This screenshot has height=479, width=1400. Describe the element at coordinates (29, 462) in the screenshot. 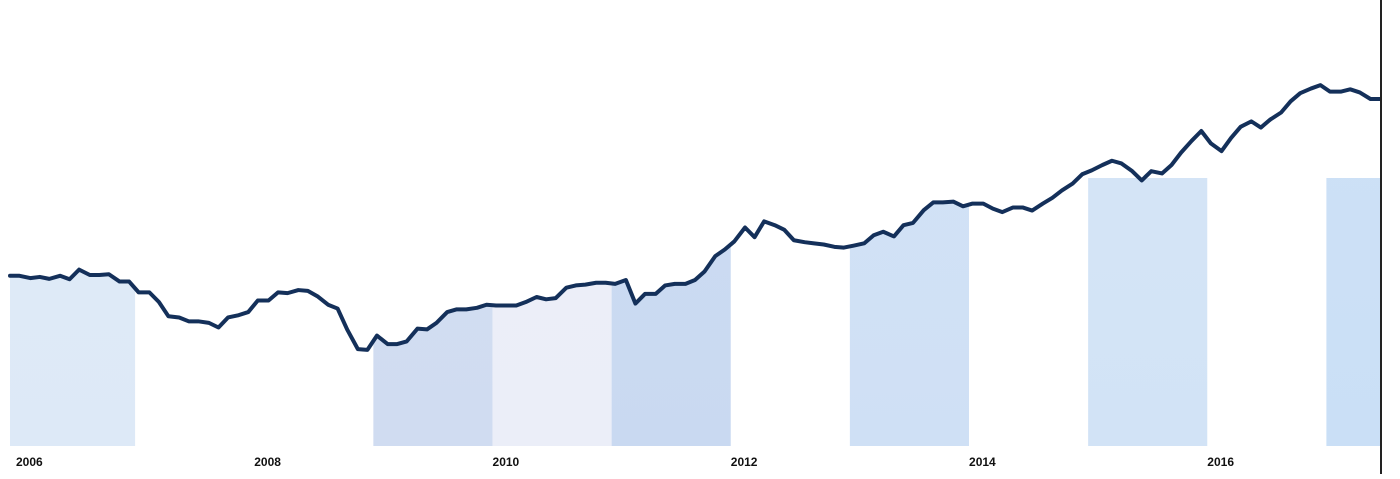

I see `x-tick-label: 2006` at that location.